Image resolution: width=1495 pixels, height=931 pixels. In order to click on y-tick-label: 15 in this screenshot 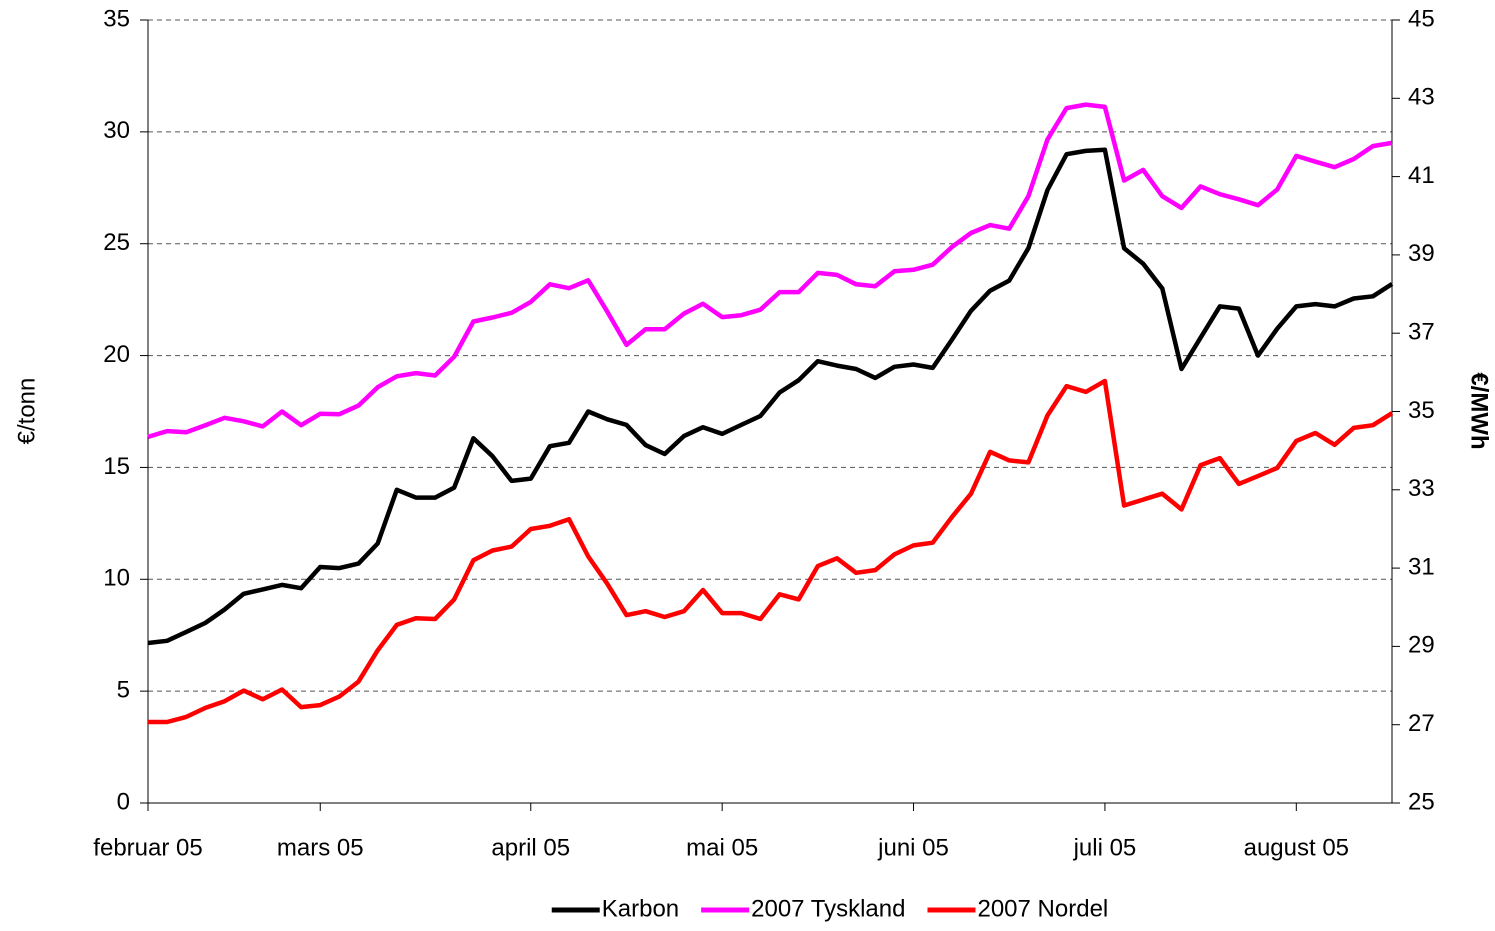, I will do `click(116, 466)`.